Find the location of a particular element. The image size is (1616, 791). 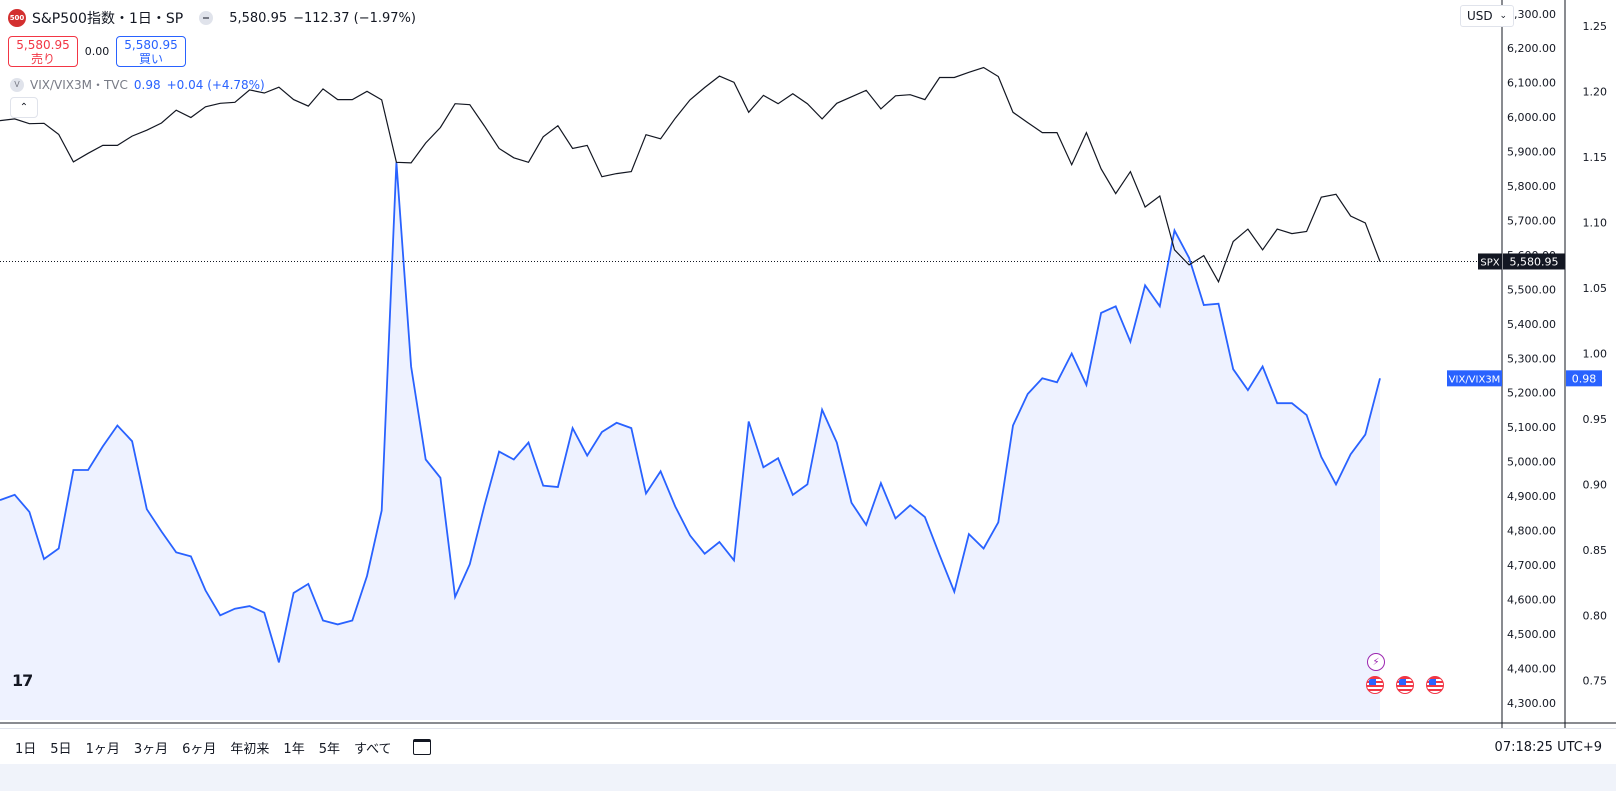

ratio-tick-label: 1.10 is located at coordinates (1595, 223).